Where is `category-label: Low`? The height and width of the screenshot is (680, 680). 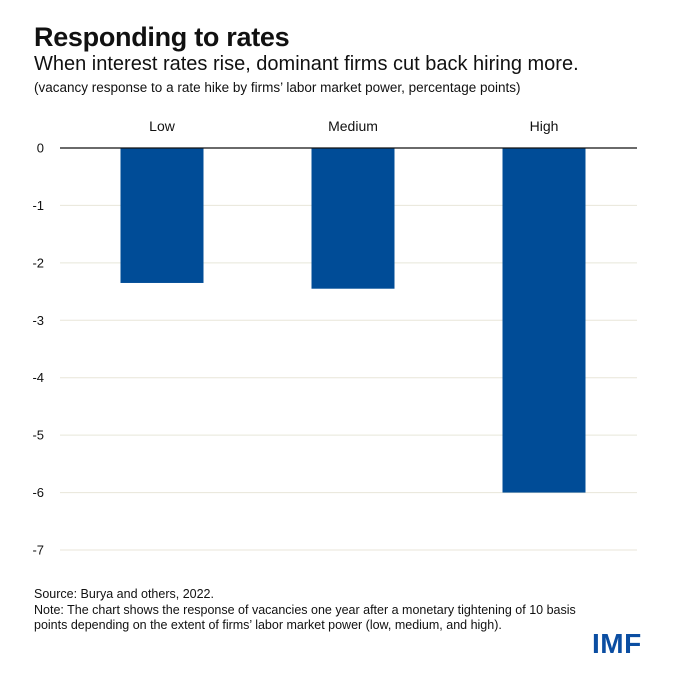
category-label: Low is located at coordinates (162, 126).